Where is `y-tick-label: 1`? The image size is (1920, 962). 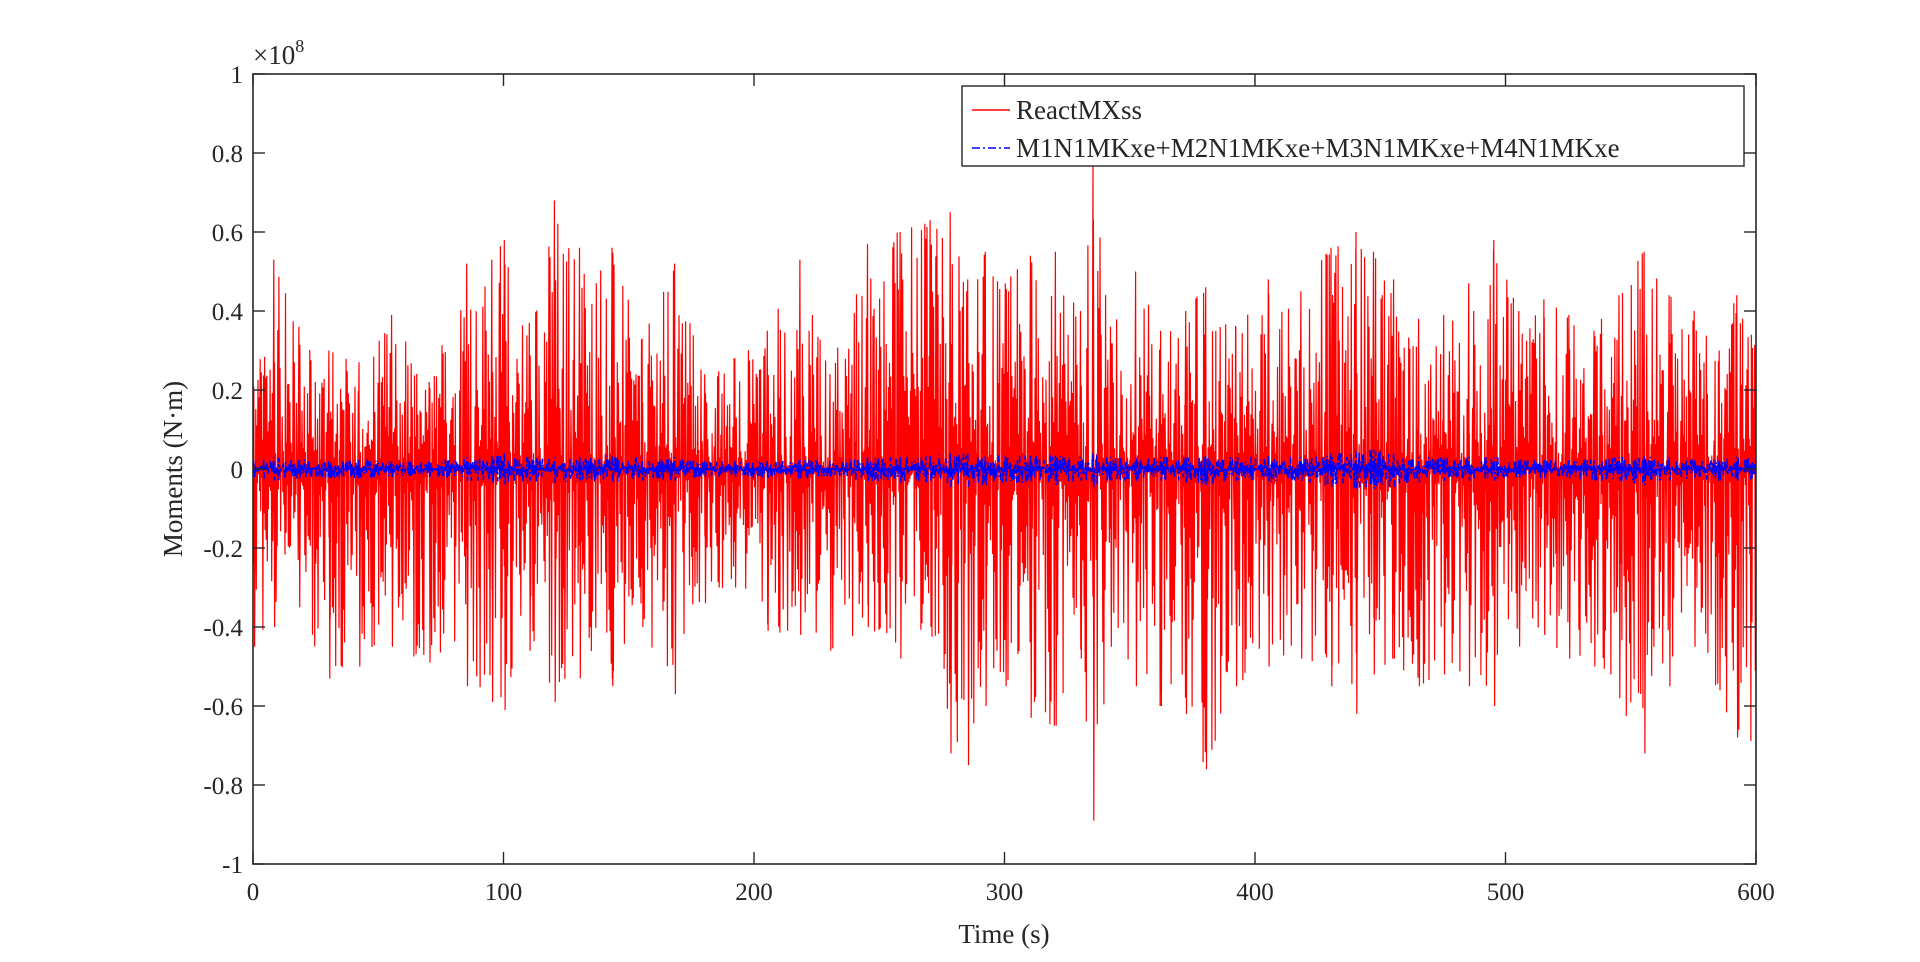
y-tick-label: 1 is located at coordinates (237, 75).